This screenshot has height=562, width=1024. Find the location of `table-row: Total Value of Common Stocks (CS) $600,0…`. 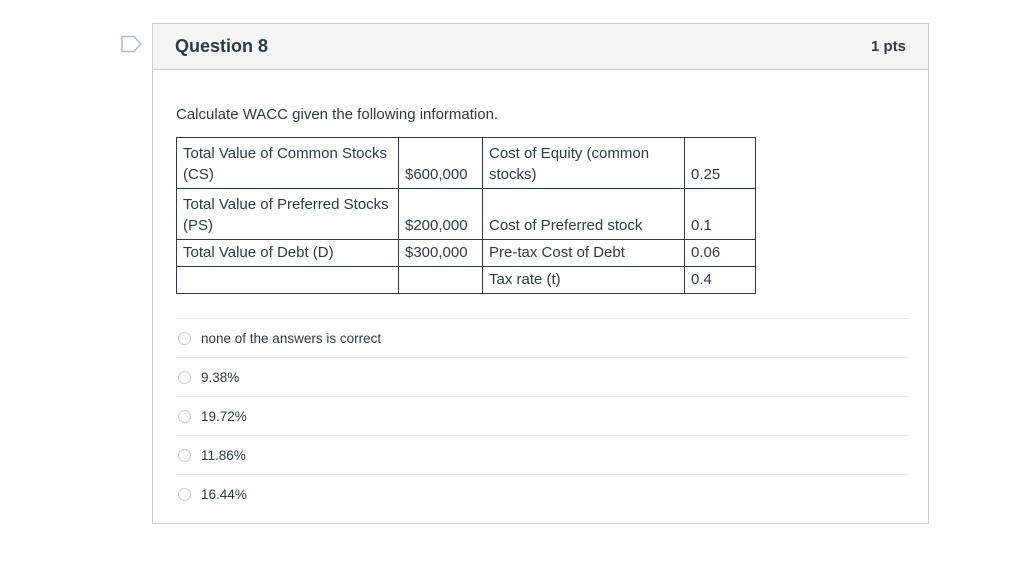

table-row: Total Value of Common Stocks (CS) $600,0… is located at coordinates (466, 163).